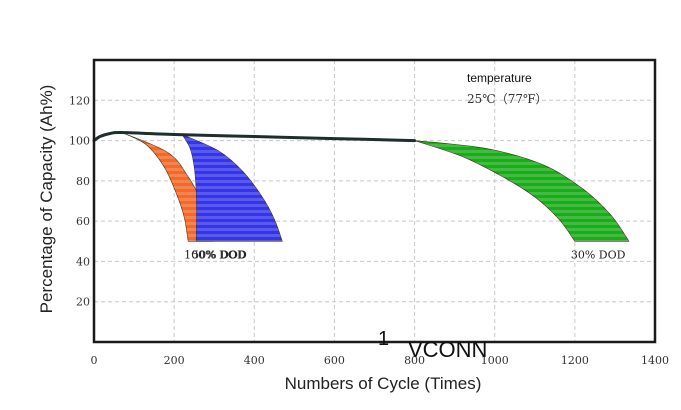  Describe the element at coordinates (174, 360) in the screenshot. I see `x-tick-label: 200` at that location.